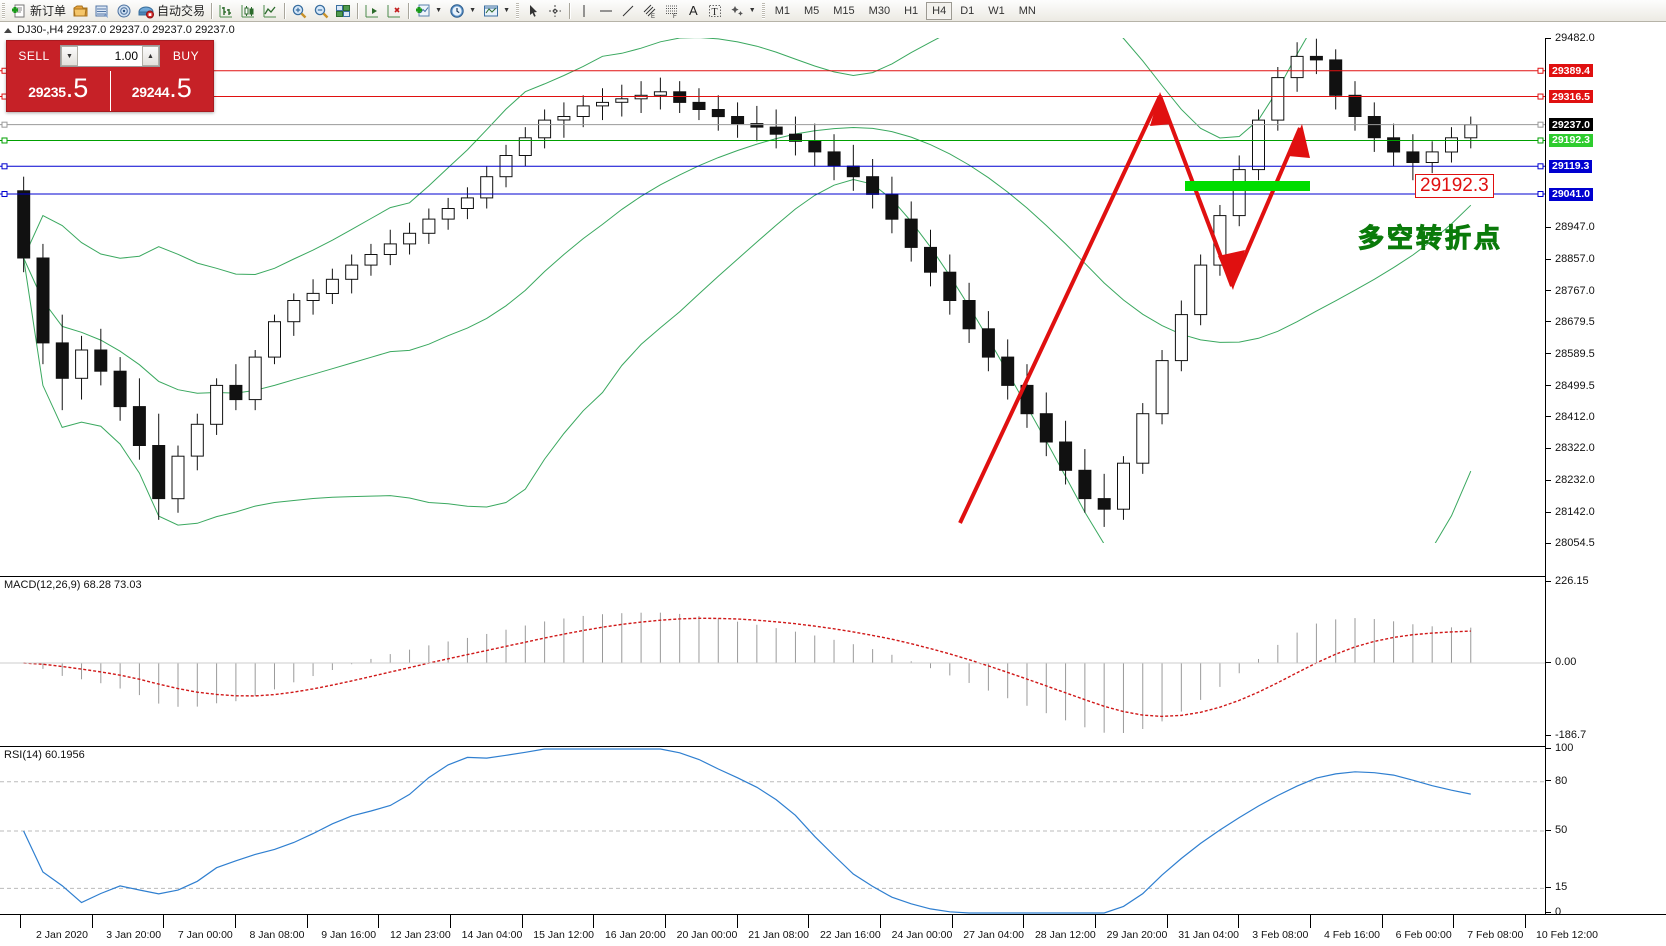  What do you see at coordinates (606, 11) in the screenshot?
I see `horizontal-line-button` at bounding box center [606, 11].